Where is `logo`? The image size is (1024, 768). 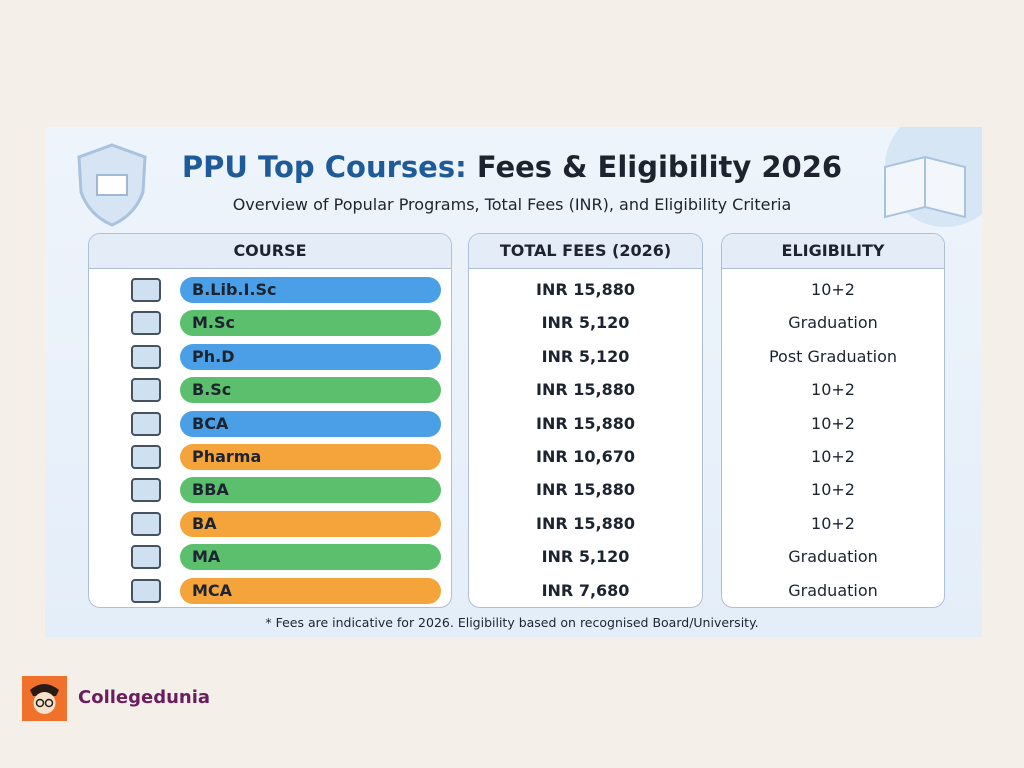
logo is located at coordinates (44, 698).